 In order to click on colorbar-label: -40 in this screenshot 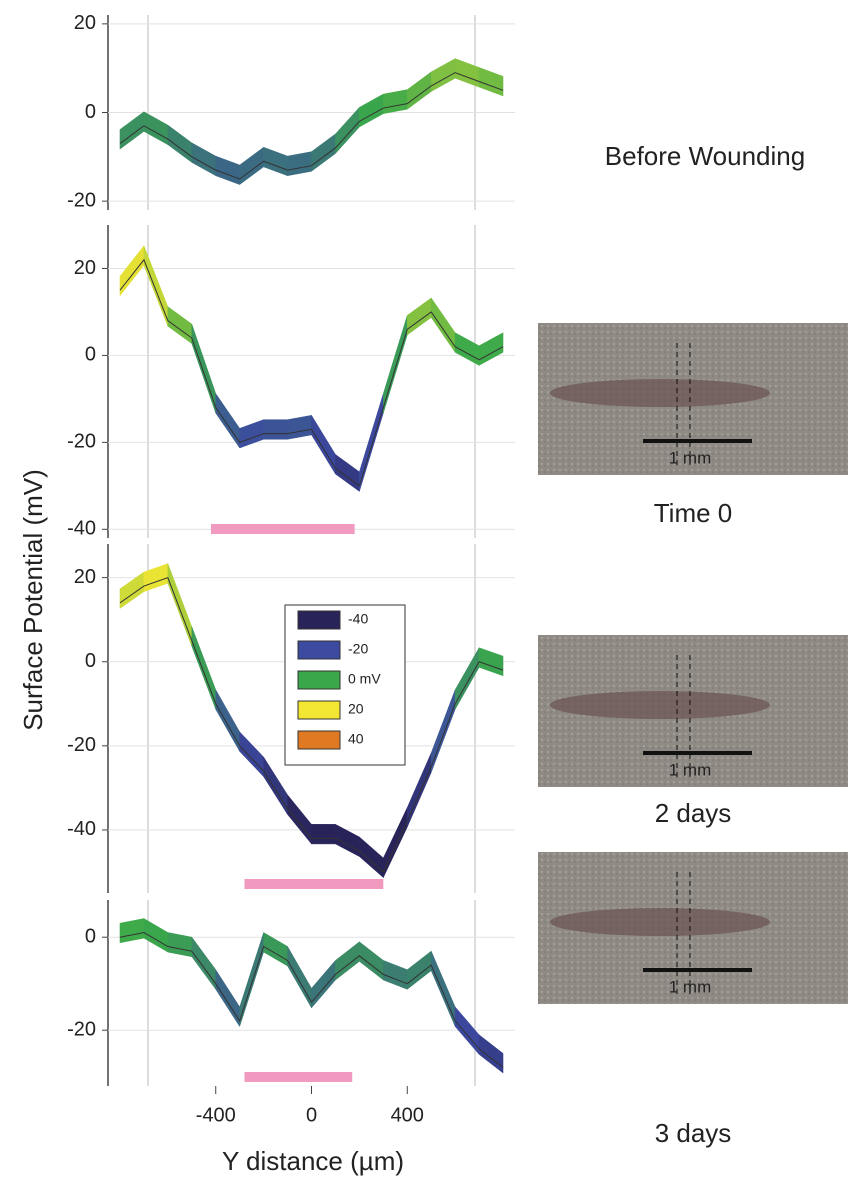, I will do `click(358, 619)`.